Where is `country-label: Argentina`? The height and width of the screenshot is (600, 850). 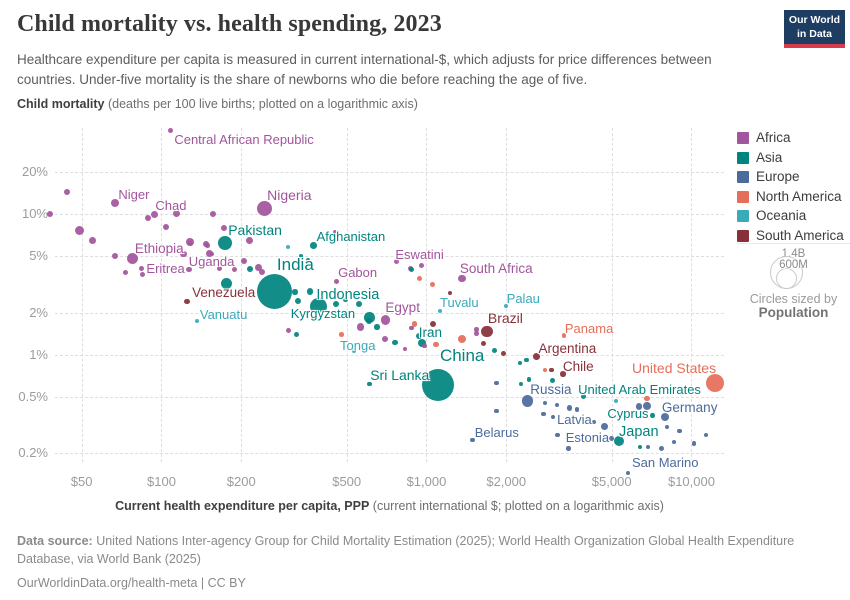
country-label: Argentina is located at coordinates (567, 348).